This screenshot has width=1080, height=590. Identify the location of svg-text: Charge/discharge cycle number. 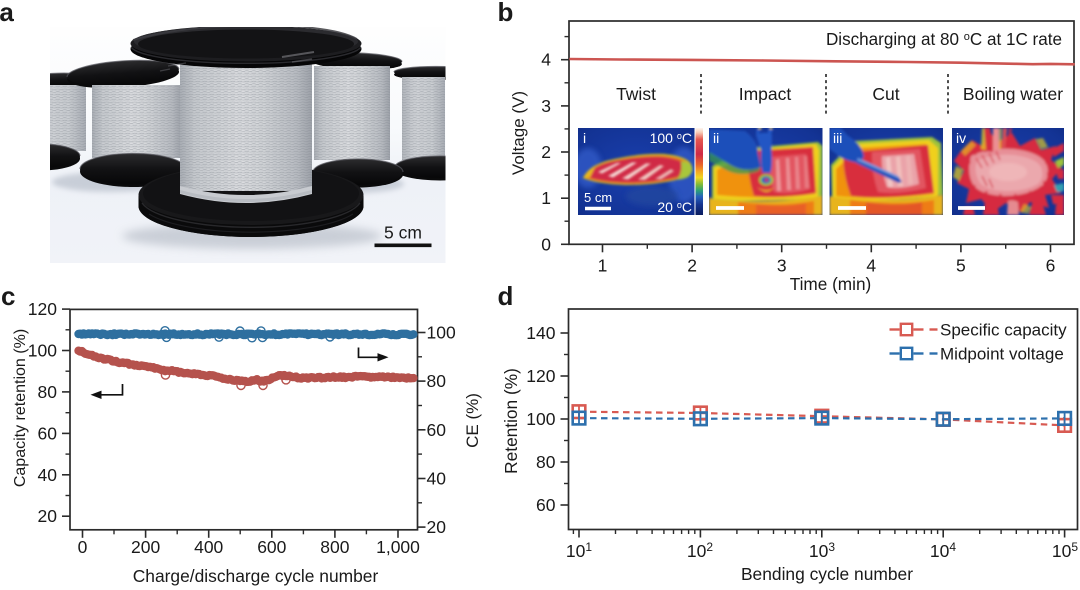
(256, 576).